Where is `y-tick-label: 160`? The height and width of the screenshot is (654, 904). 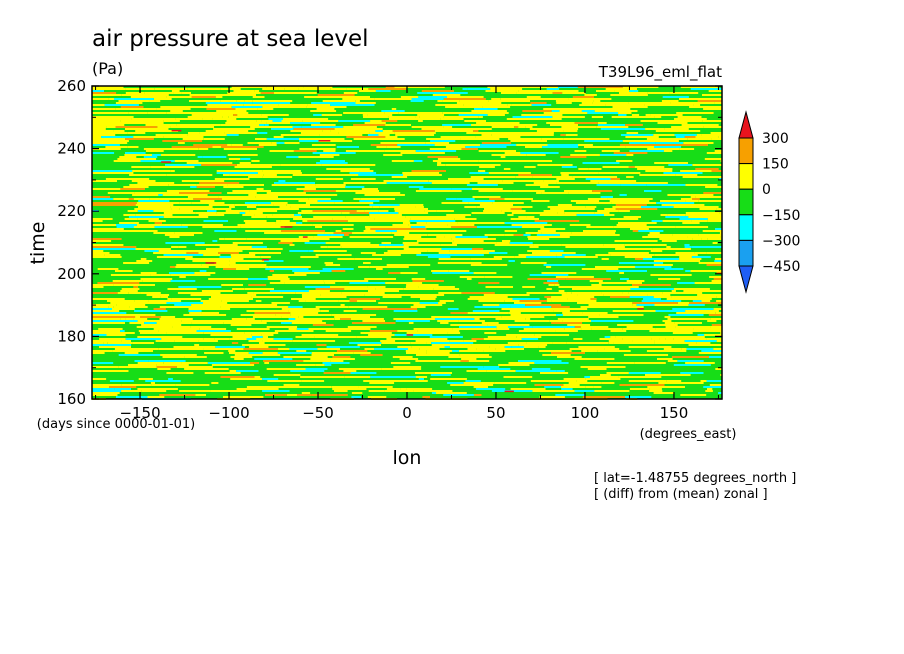
y-tick-label: 160 is located at coordinates (71, 399).